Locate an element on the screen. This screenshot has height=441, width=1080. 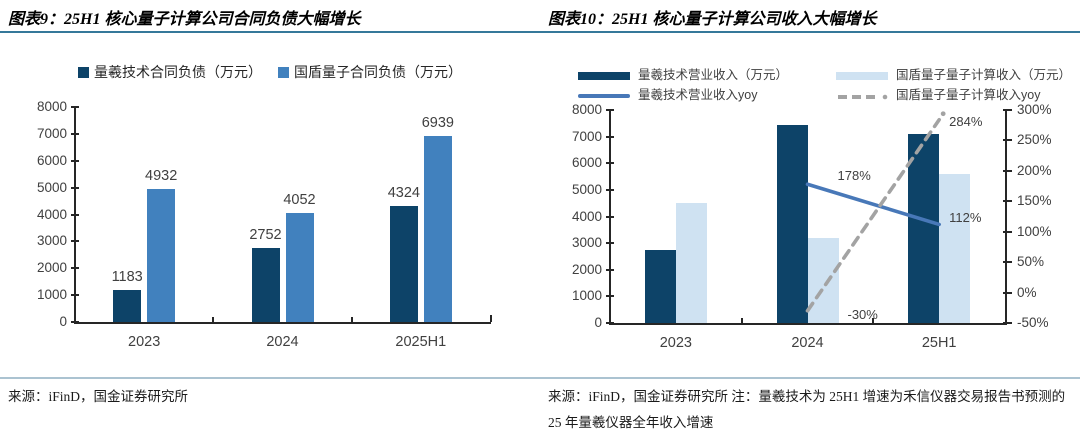
figure-9-title: 图表9：25H1 核心量子计算公司合同负债大幅增长 is located at coordinates (184, 19).